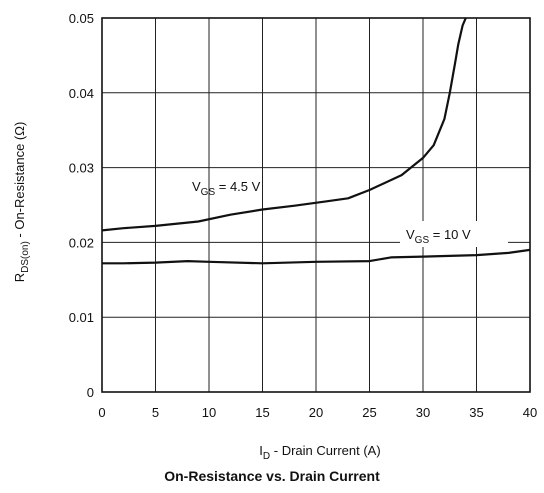 This screenshot has height=493, width=544. What do you see at coordinates (81, 205) in the screenshot?
I see `y-tick-labels: 0 0.01 0.02 0.03 0.04 0.05` at bounding box center [81, 205].